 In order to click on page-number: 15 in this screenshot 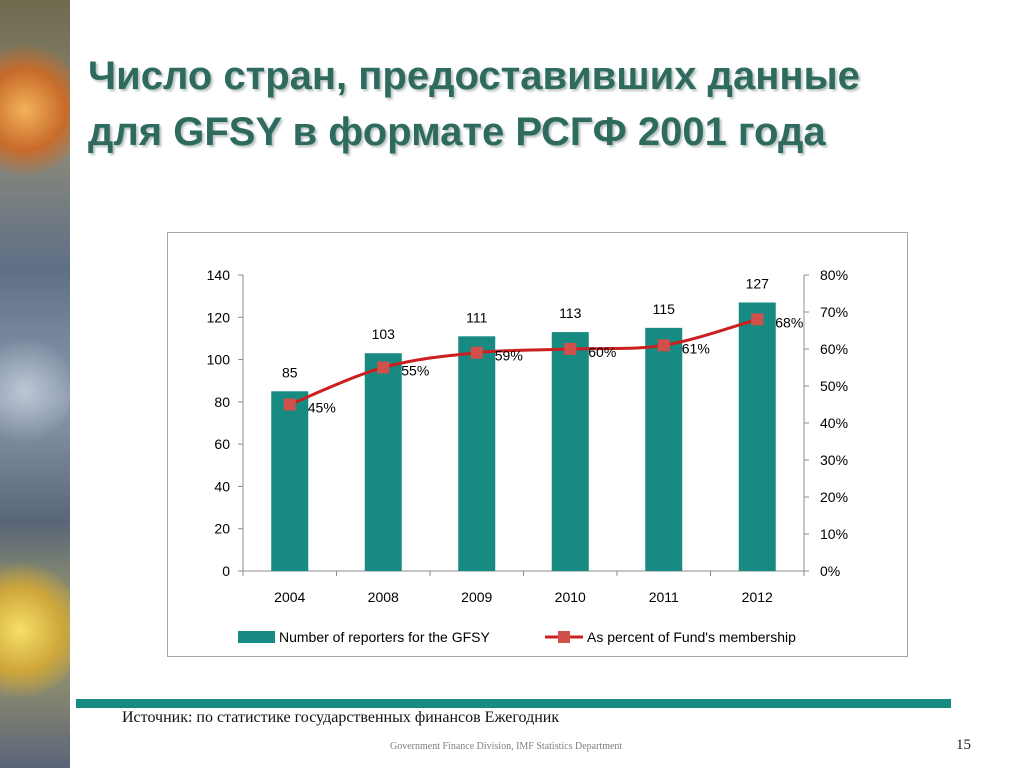, I will do `click(963, 745)`.